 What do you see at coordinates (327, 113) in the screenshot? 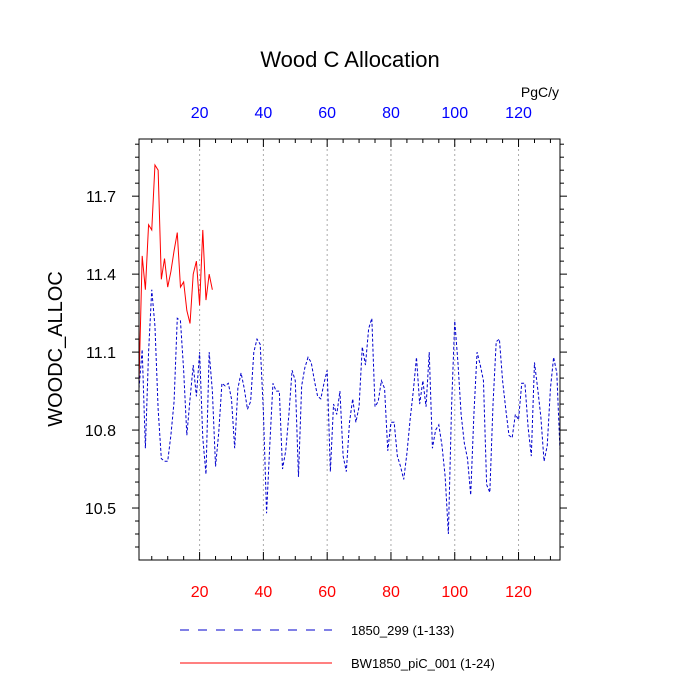
I see `x-tick-label-top-2: 60` at bounding box center [327, 113].